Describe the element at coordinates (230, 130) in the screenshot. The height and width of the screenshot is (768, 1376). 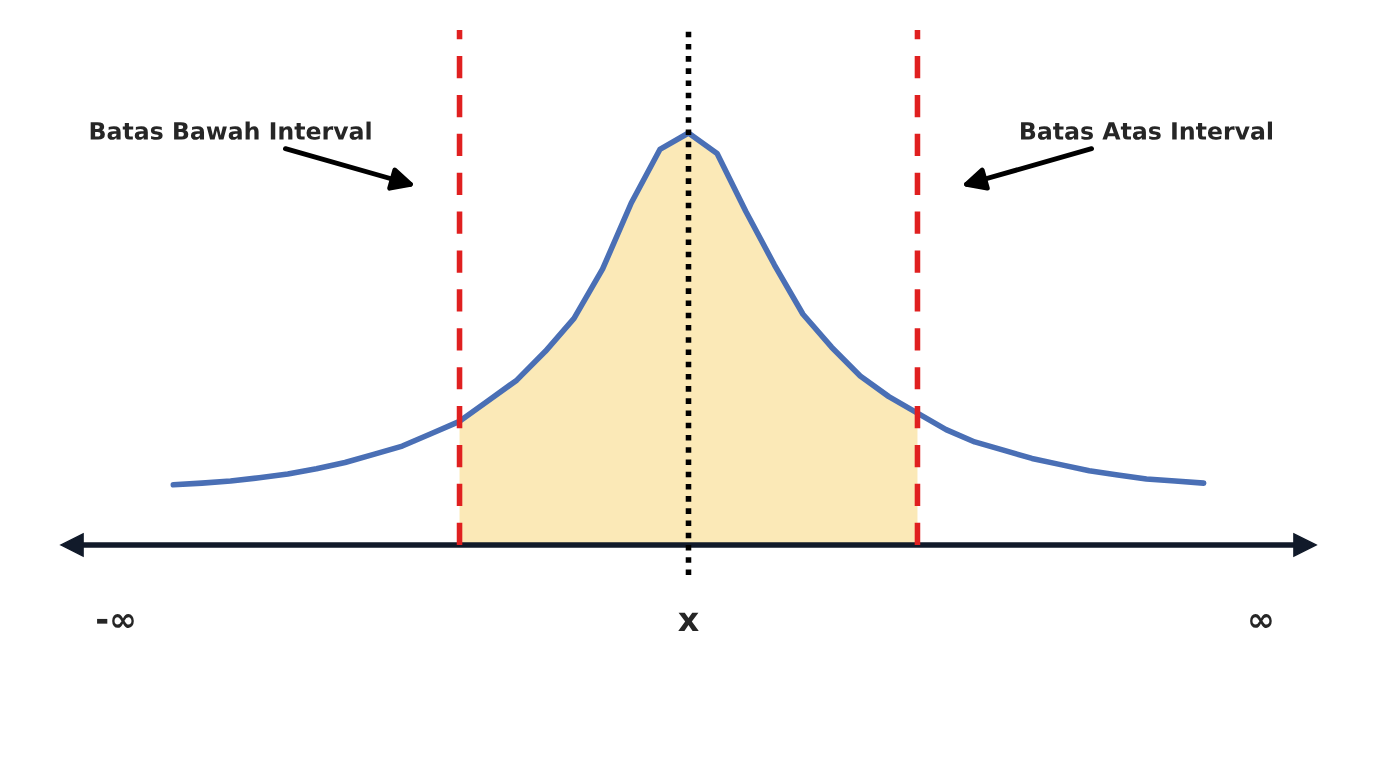
I see `annotation: Batas Bawah Interval` at that location.